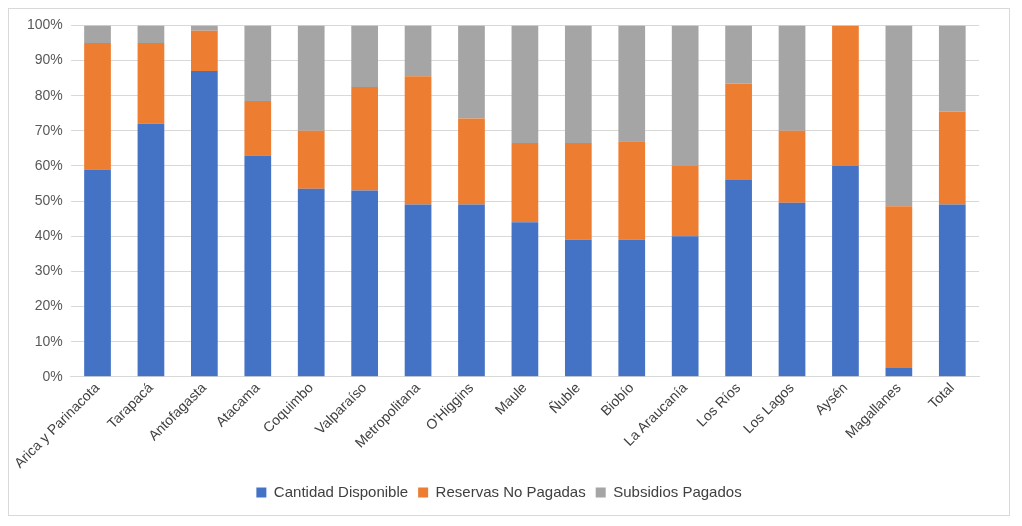 The width and height of the screenshot is (1022, 526). What do you see at coordinates (48, 164) in the screenshot?
I see `y-tick-label: 60%` at bounding box center [48, 164].